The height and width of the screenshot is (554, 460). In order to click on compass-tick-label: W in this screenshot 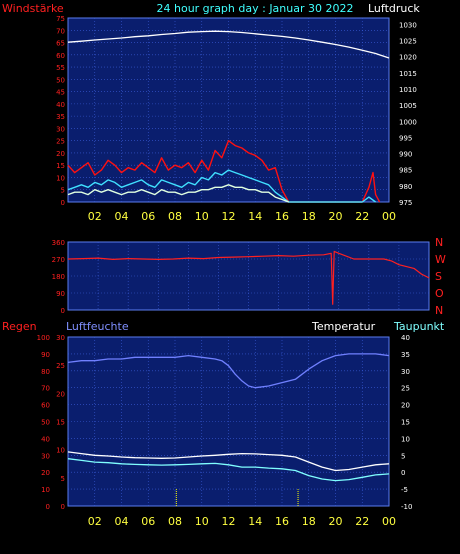, I will do `click(440, 259)`.